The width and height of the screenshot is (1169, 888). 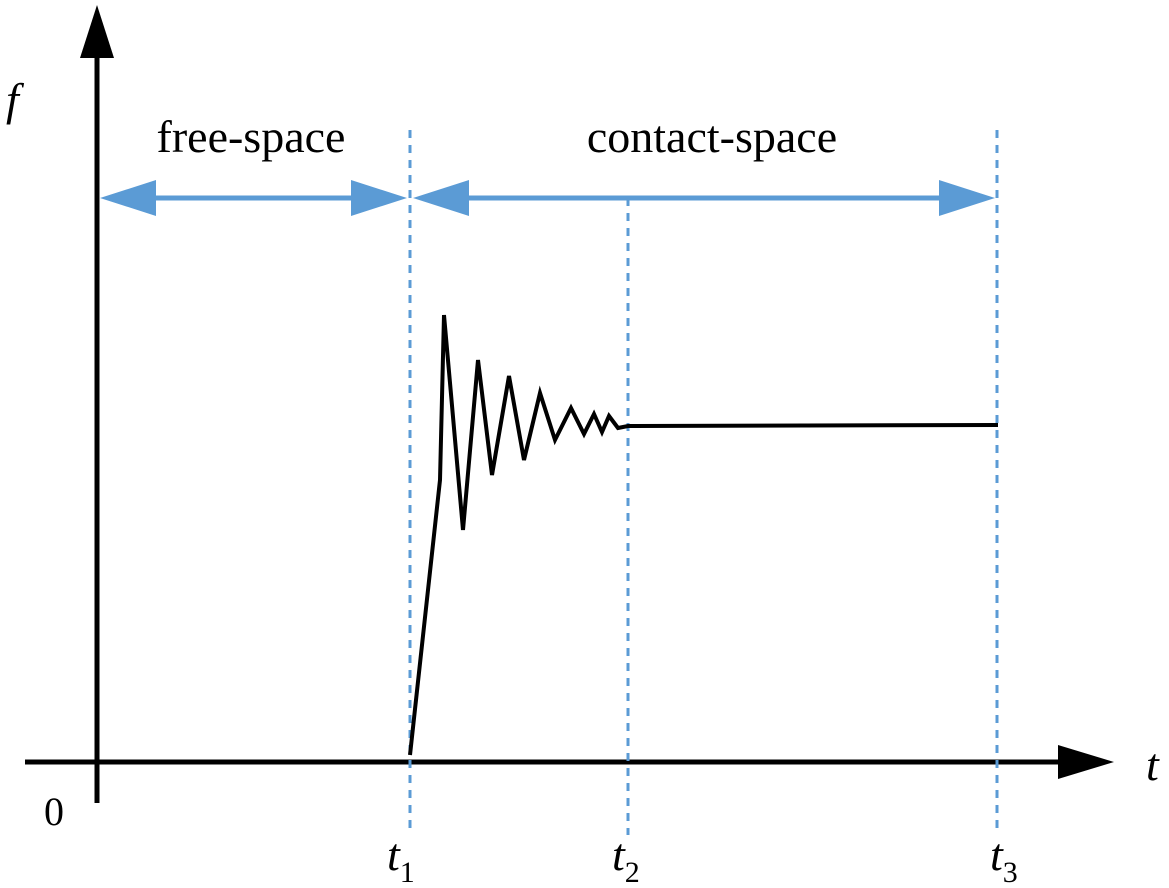 I want to click on tick-label-t3: t3, so click(x=1004, y=858).